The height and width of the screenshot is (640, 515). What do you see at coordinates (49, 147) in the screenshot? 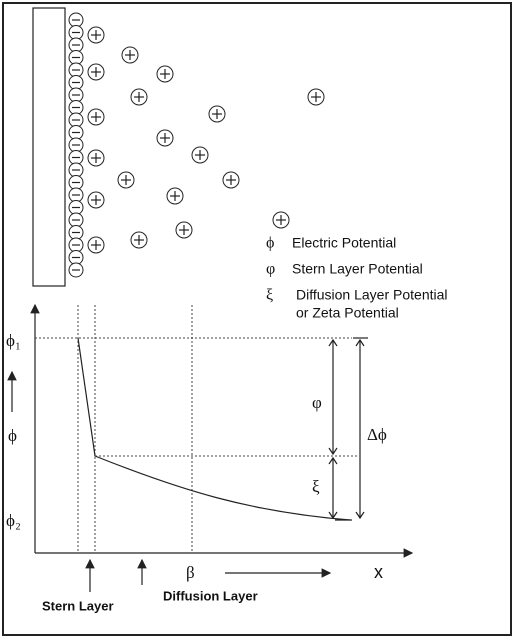
I see `surface-wall` at bounding box center [49, 147].